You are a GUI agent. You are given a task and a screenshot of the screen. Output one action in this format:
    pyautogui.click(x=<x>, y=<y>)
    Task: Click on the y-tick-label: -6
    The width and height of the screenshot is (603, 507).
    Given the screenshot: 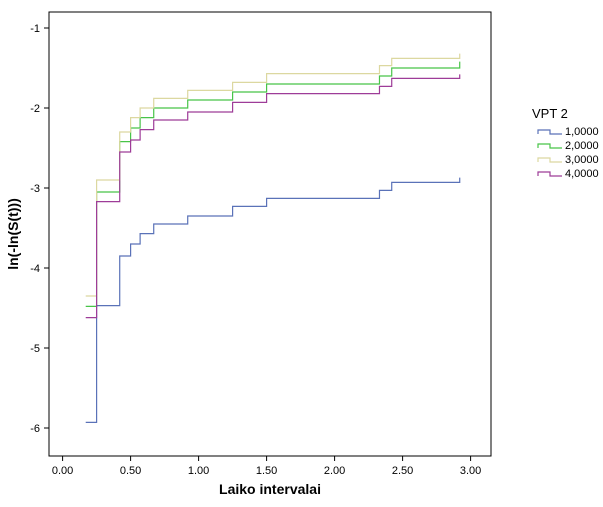 What is the action you would take?
    pyautogui.click(x=35, y=429)
    